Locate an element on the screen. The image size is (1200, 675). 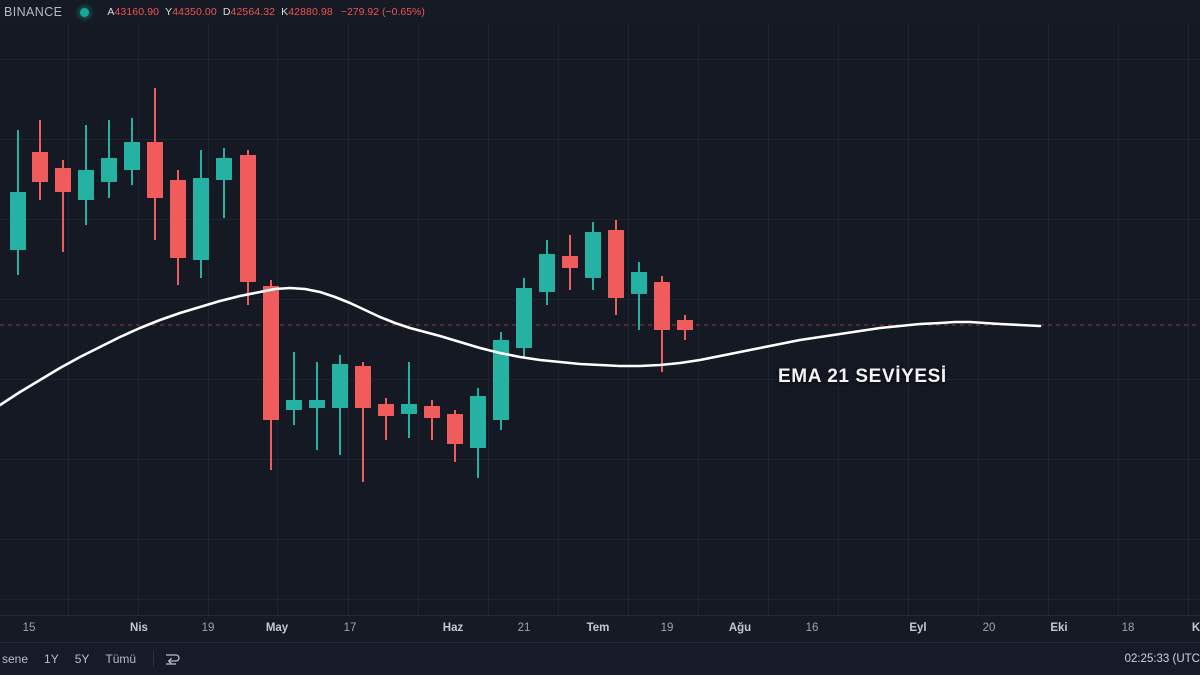
x-axis-tick: 18 is located at coordinates (1128, 628).